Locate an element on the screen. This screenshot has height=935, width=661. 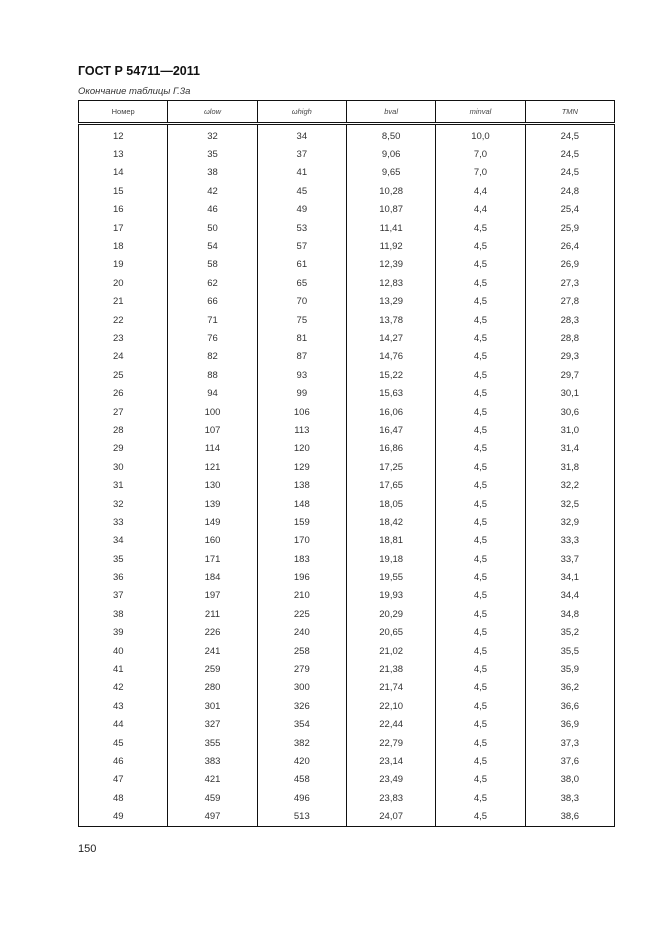
column-header-bval: bval is located at coordinates (391, 112).